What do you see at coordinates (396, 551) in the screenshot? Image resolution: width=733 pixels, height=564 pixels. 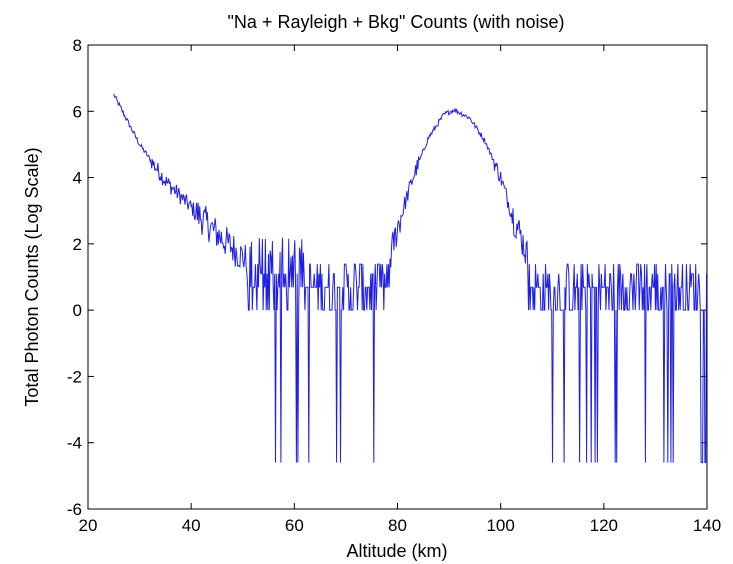 I see `x-axis-label: Altitude (km)` at bounding box center [396, 551].